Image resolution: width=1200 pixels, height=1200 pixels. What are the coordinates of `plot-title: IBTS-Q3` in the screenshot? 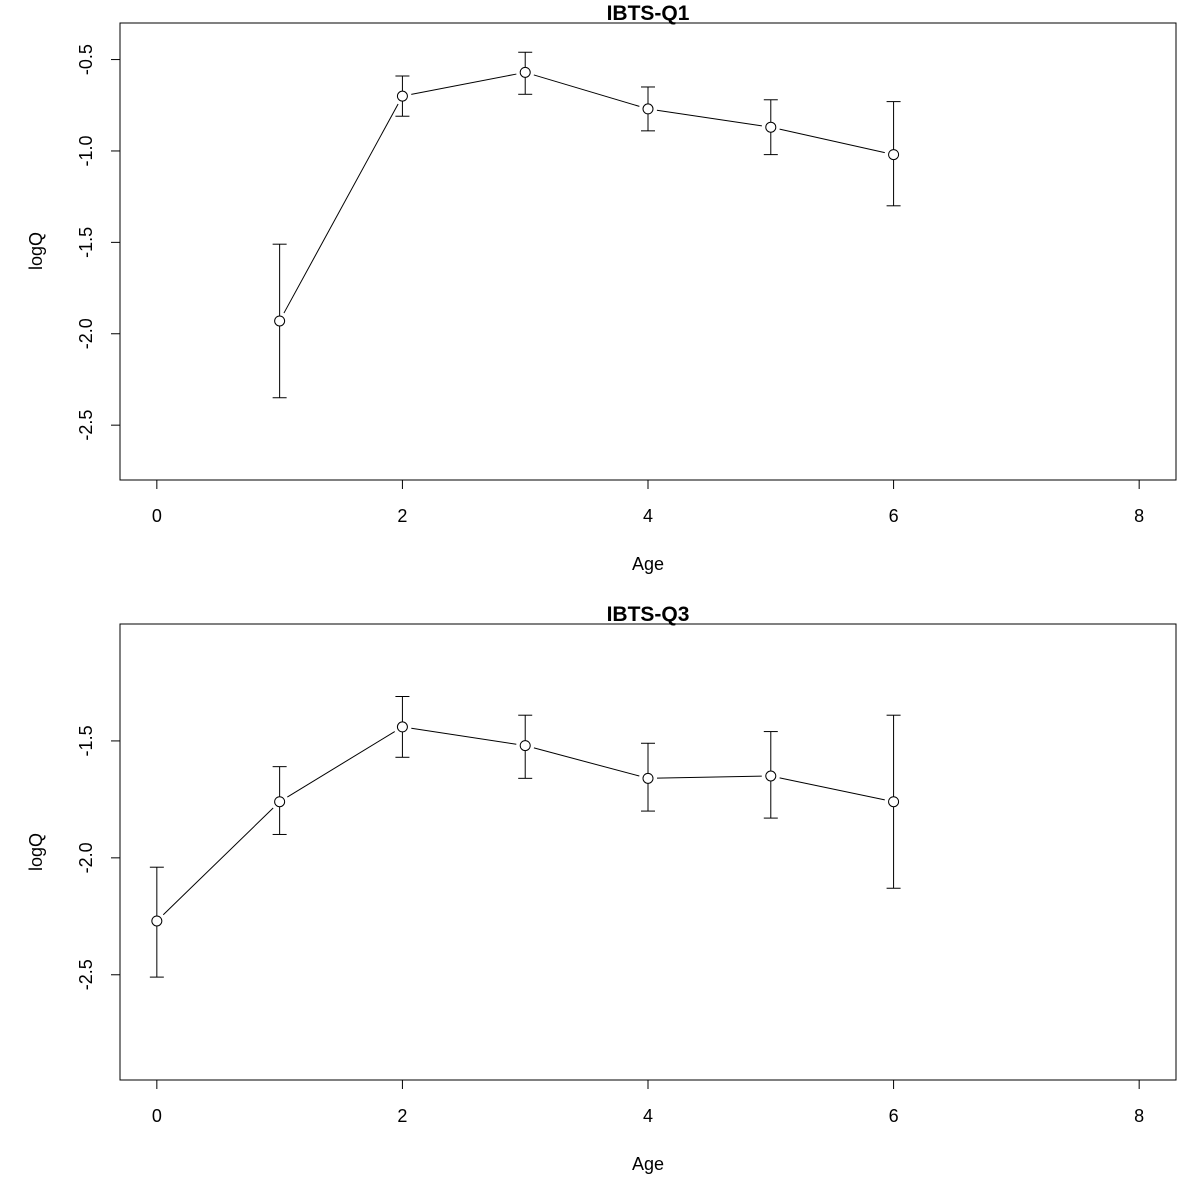 It's located at (648, 614).